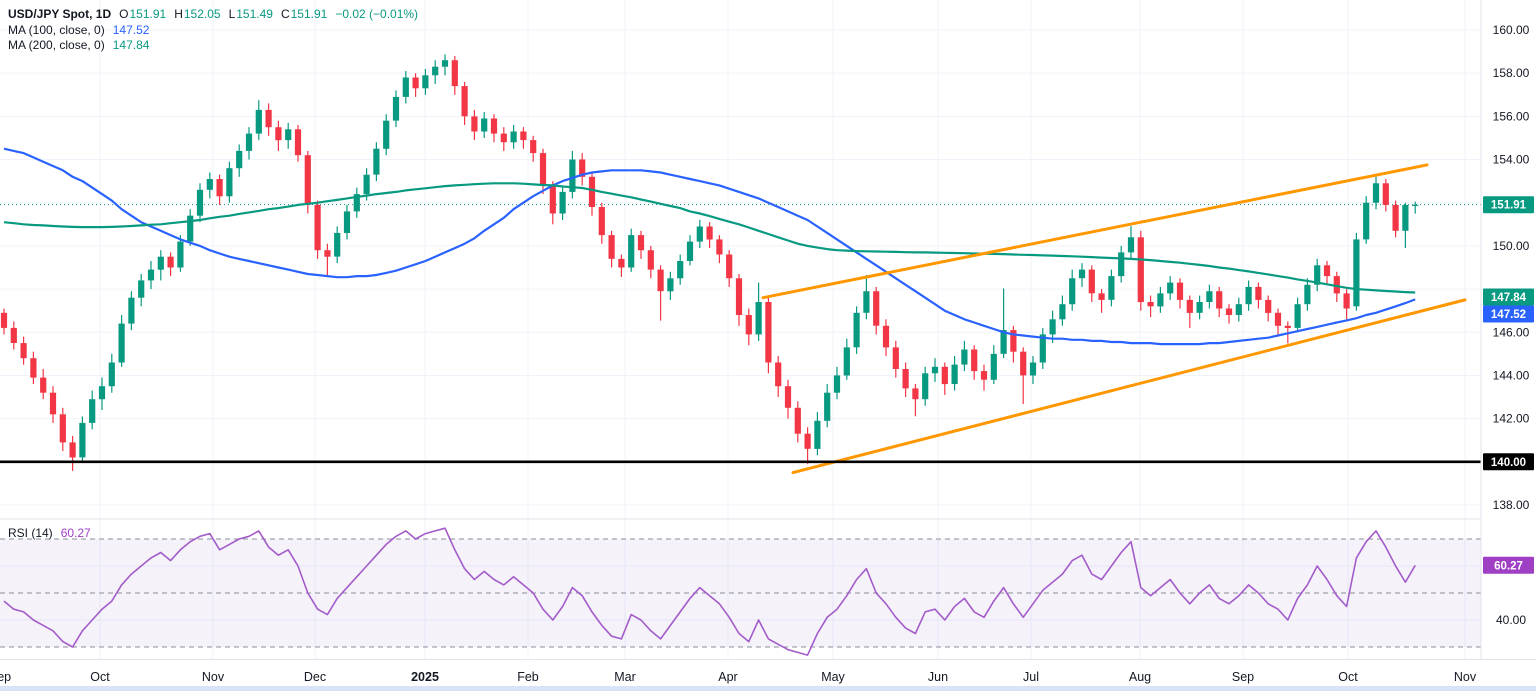  I want to click on rsi-label: RSI (14), so click(30, 533).